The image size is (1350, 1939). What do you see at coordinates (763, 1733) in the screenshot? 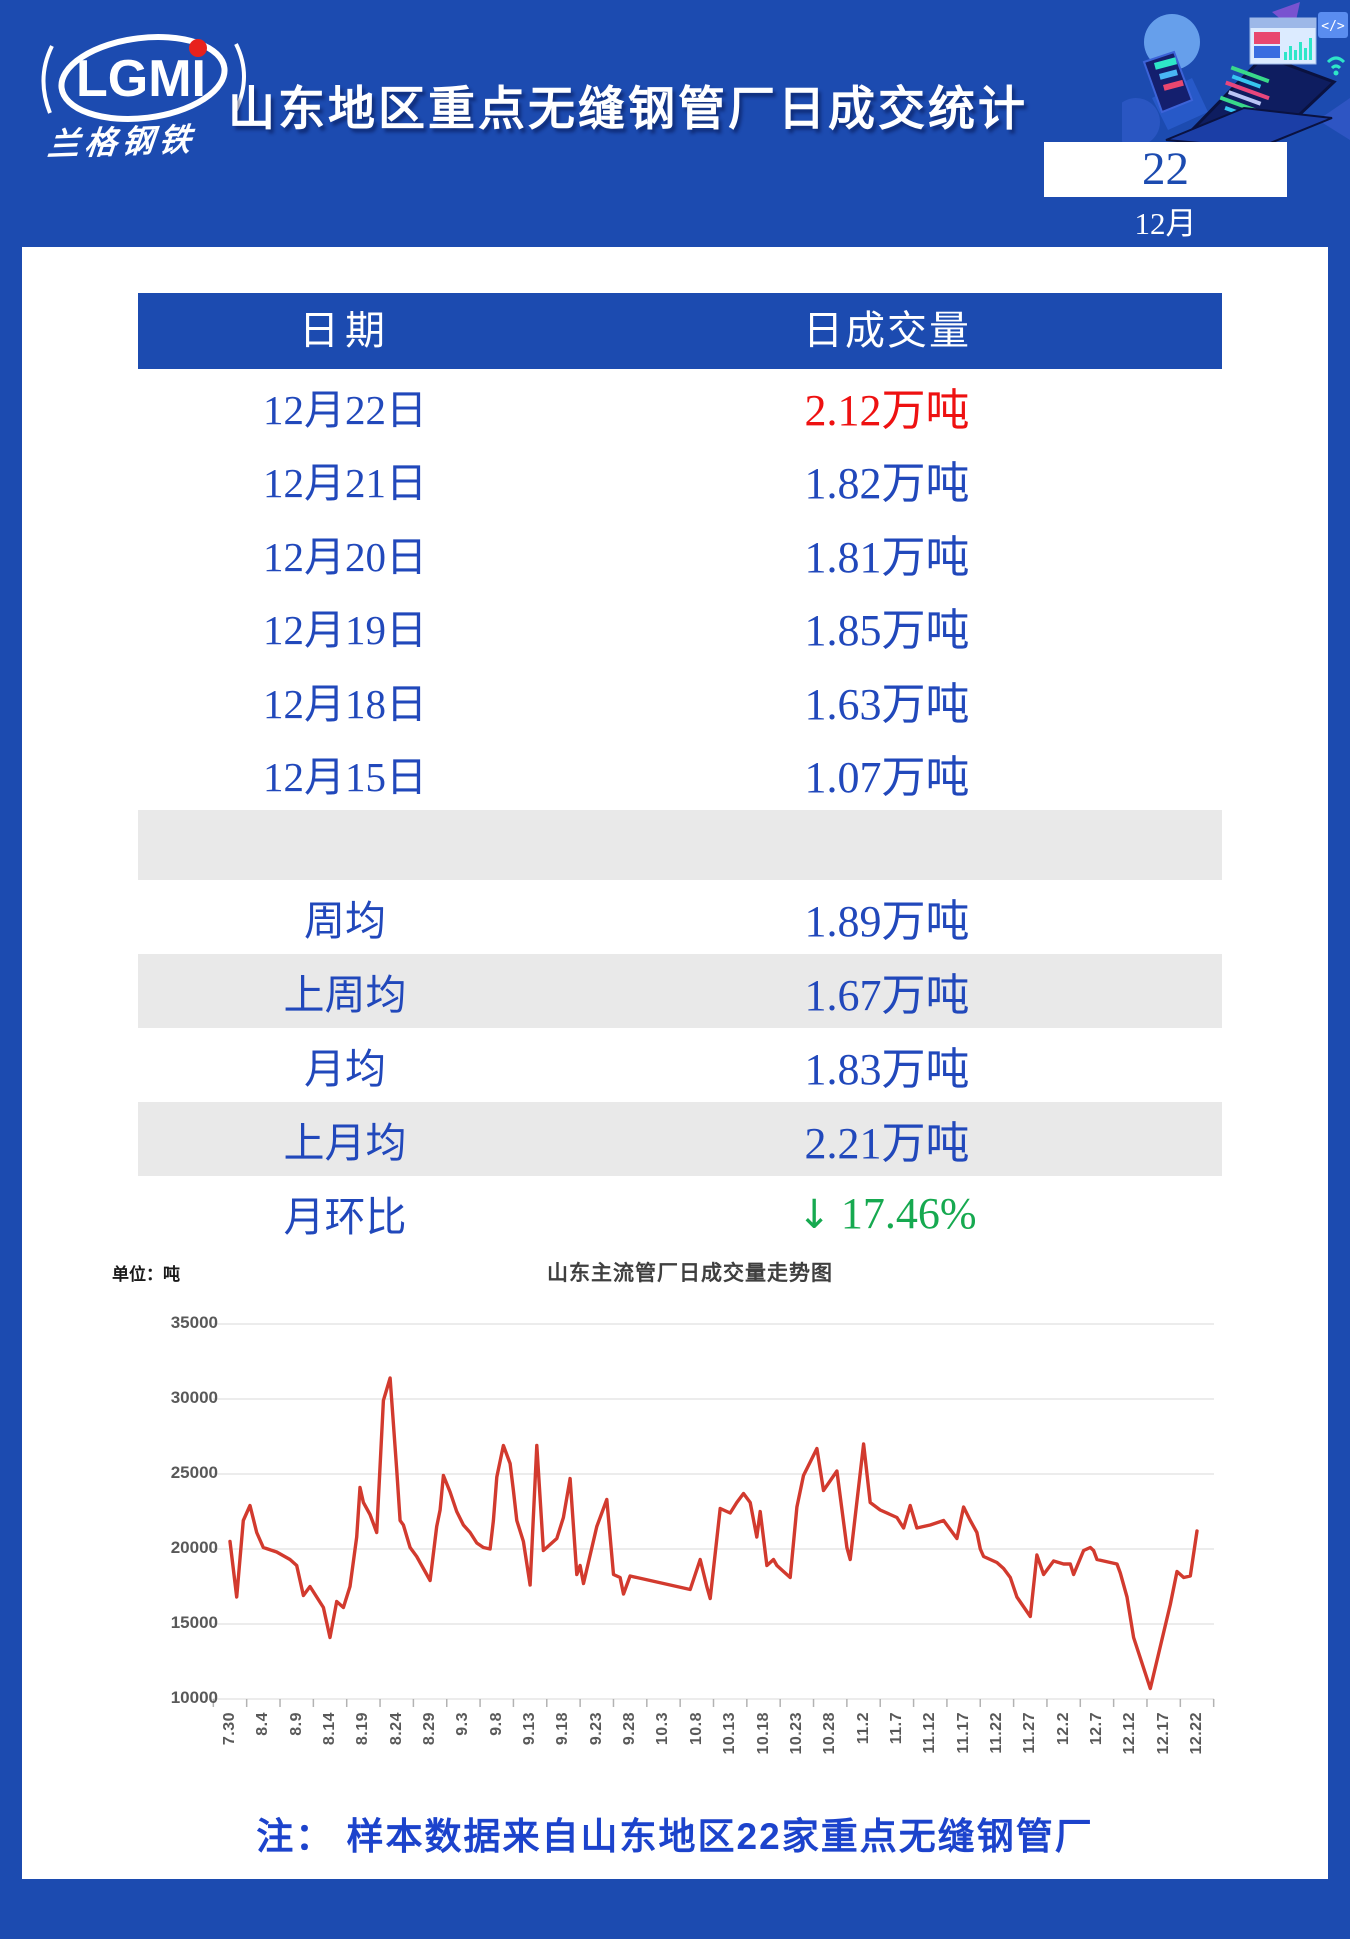
I see `x-axis-tick-label: 10.18` at bounding box center [763, 1733].